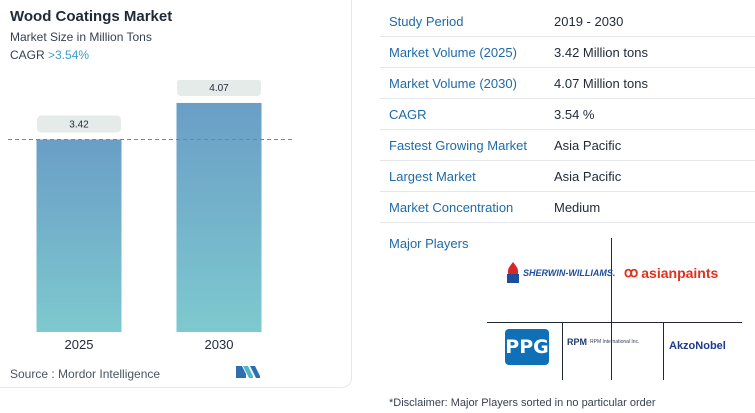  Describe the element at coordinates (219, 344) in the screenshot. I see `x-tick-label: 2030` at that location.